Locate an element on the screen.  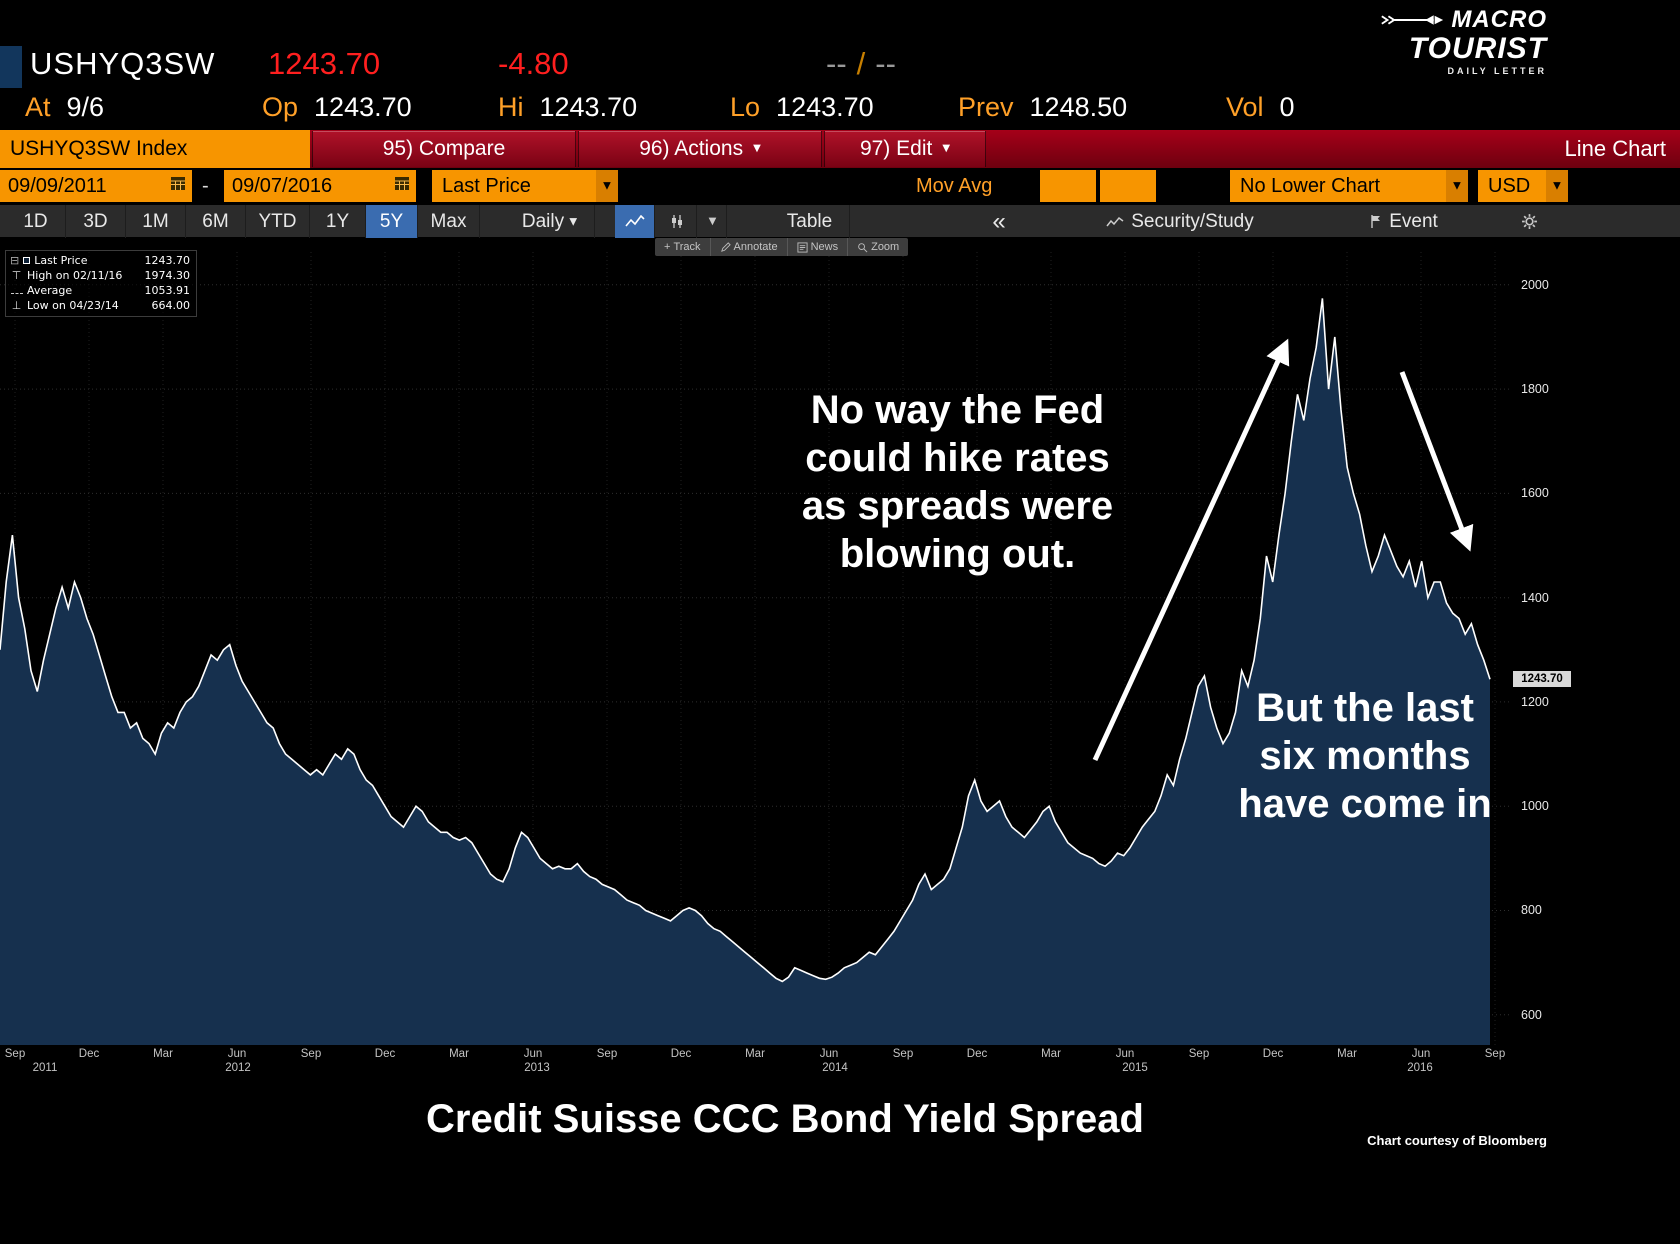
security-name: USHYQ3SW Index is located at coordinates (155, 149).